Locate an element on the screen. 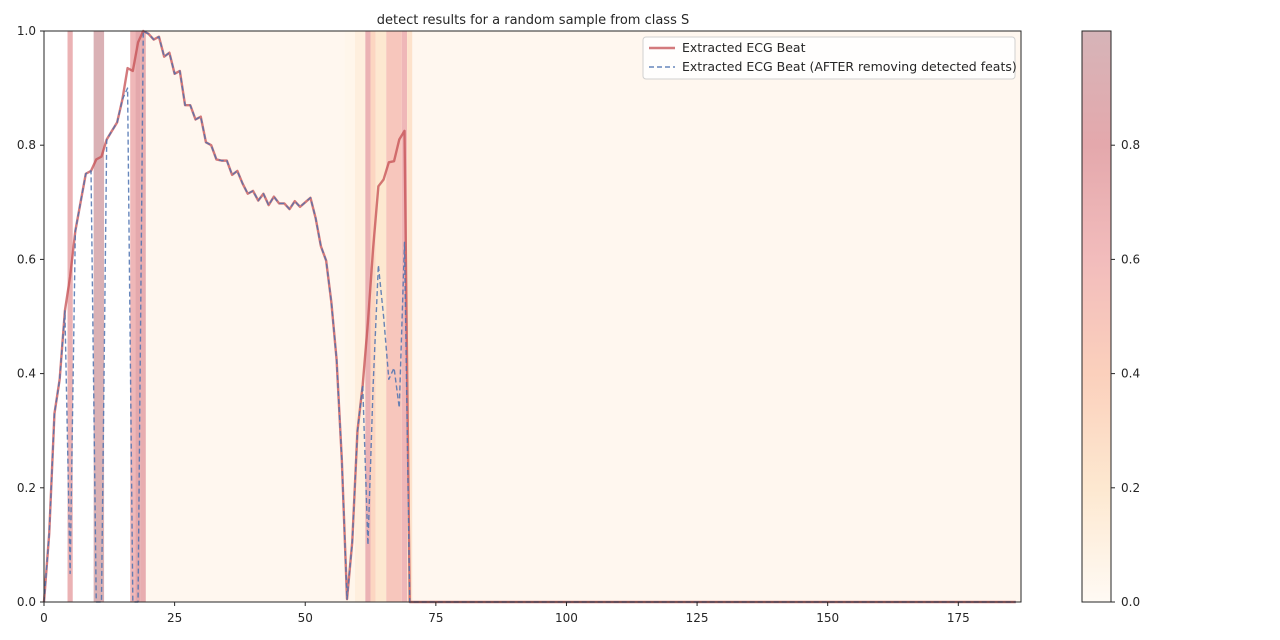 This screenshot has width=1280, height=640. x-tick-label: 75 is located at coordinates (435, 618).